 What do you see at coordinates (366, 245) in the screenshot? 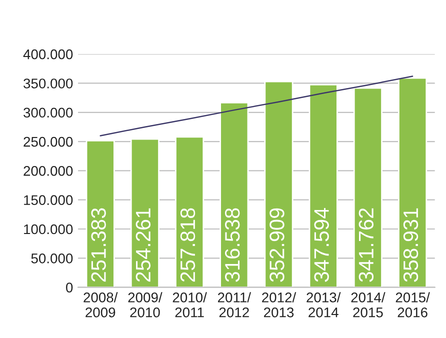
I see `data-label: 341.762` at bounding box center [366, 245].